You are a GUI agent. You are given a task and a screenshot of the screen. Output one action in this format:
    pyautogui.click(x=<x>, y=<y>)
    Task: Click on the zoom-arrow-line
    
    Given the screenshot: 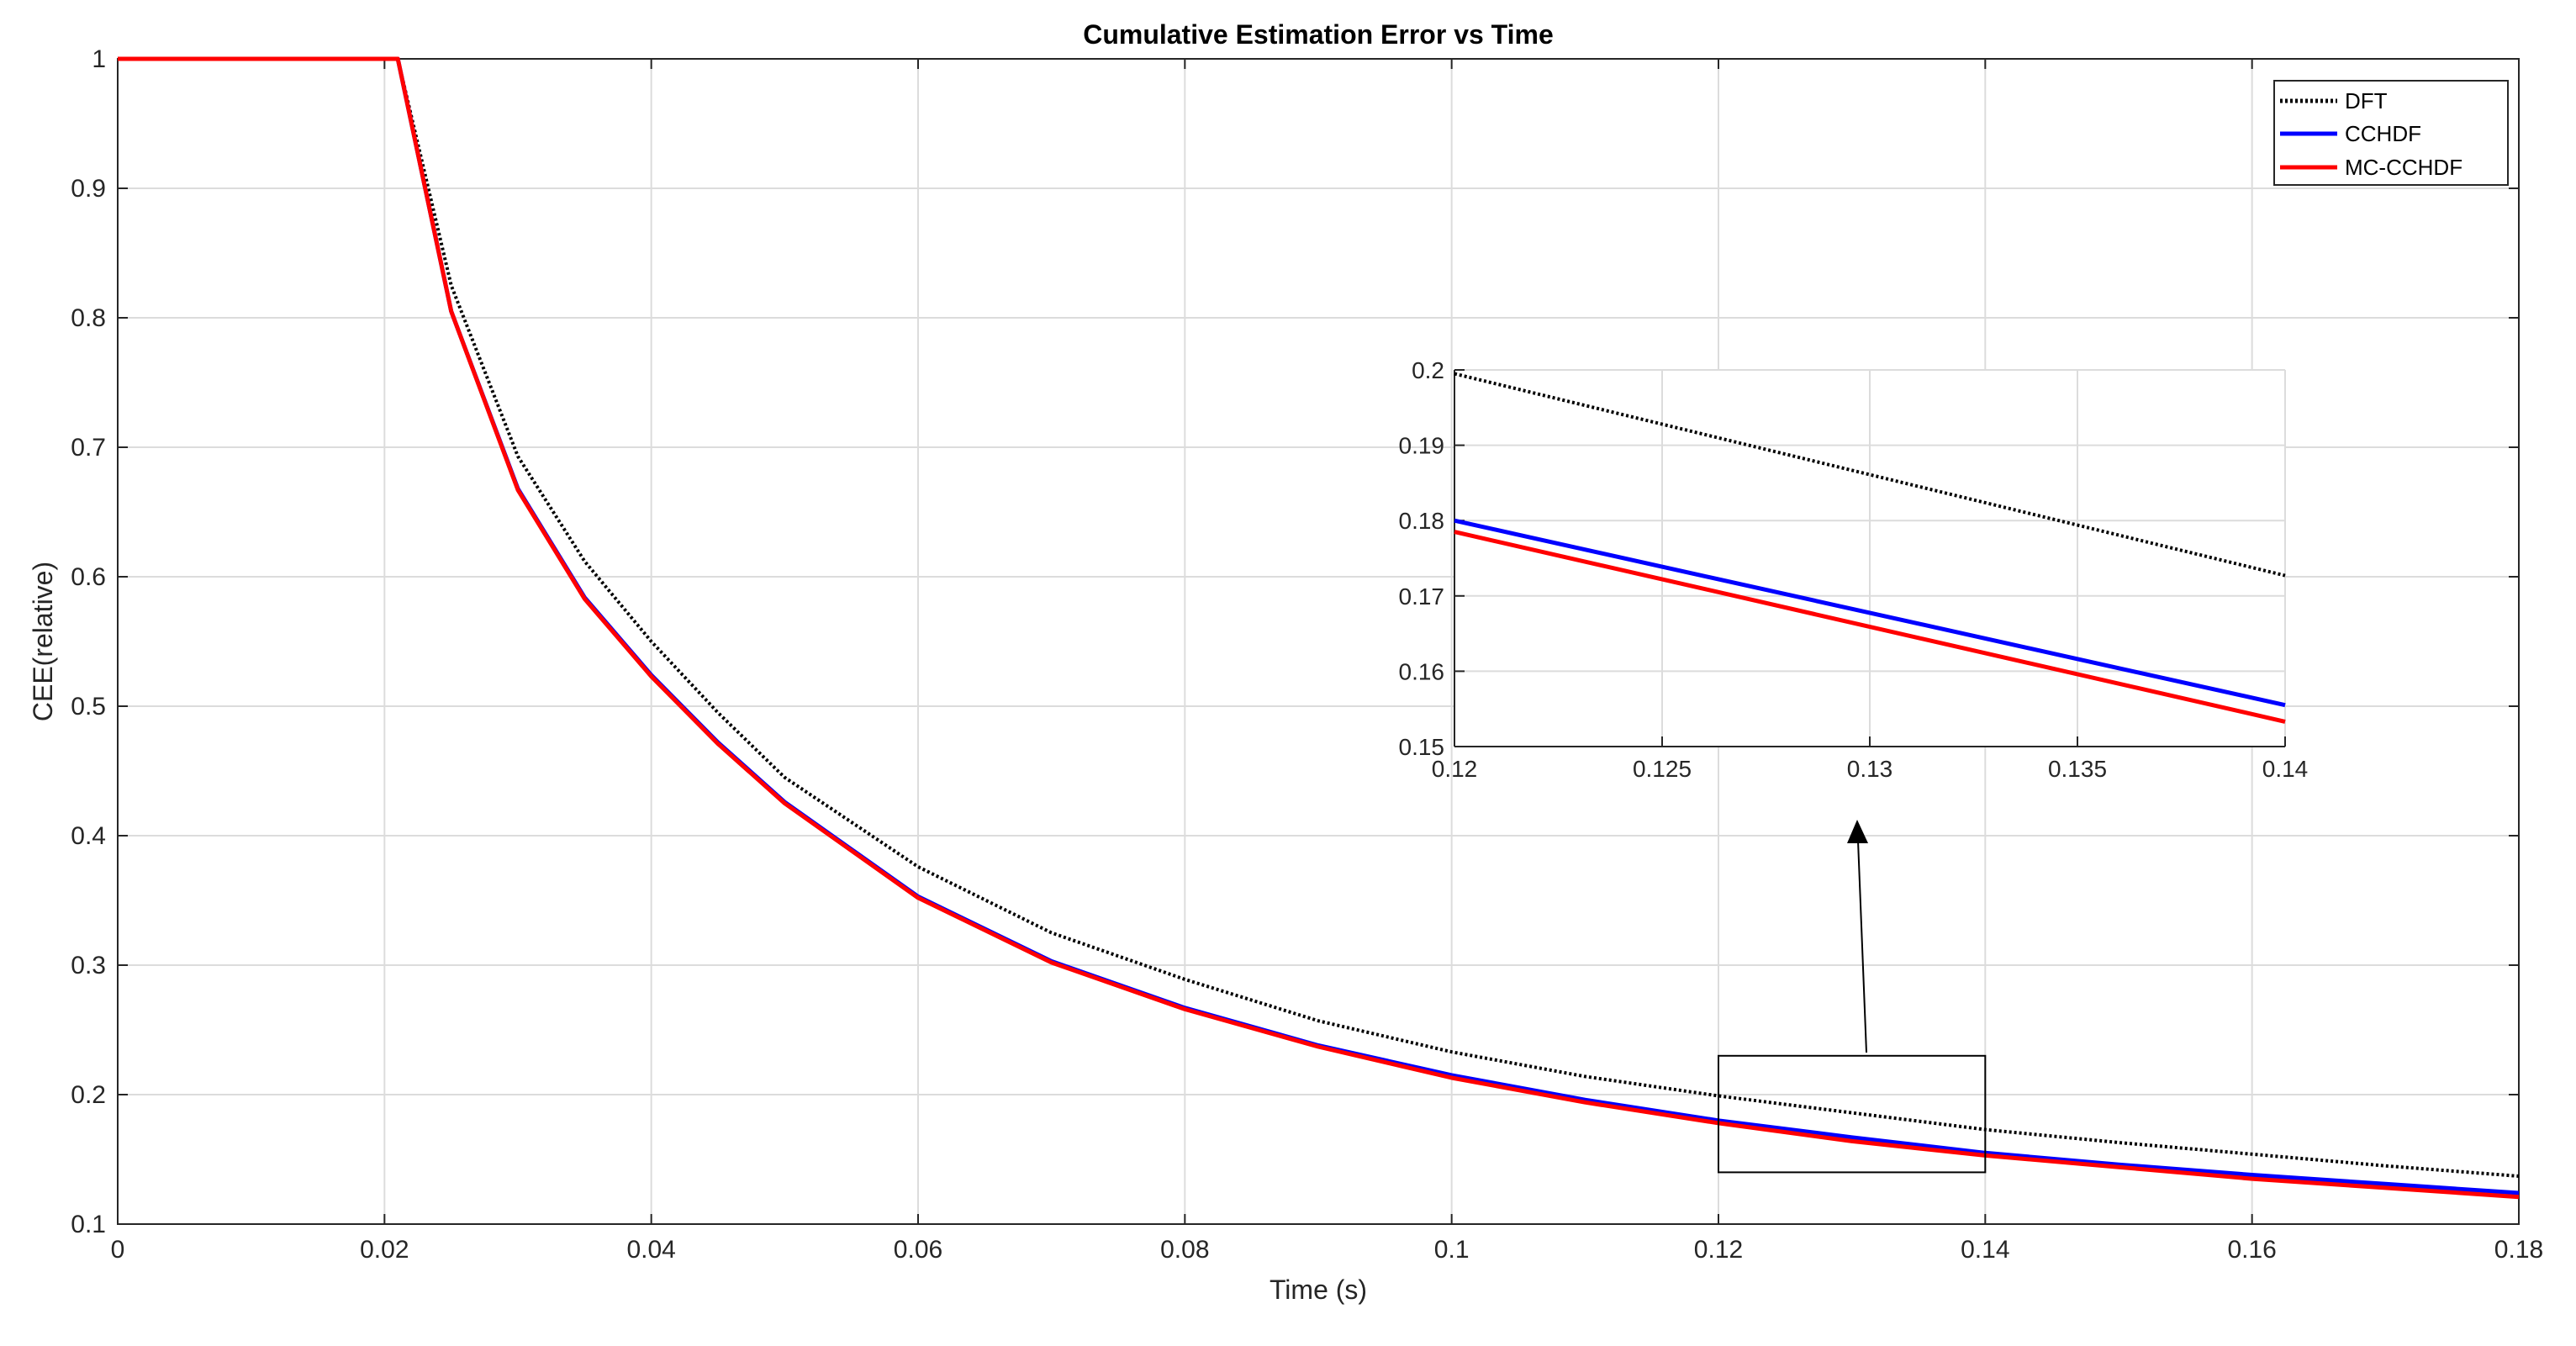 What is the action you would take?
    pyautogui.click(x=1862, y=946)
    